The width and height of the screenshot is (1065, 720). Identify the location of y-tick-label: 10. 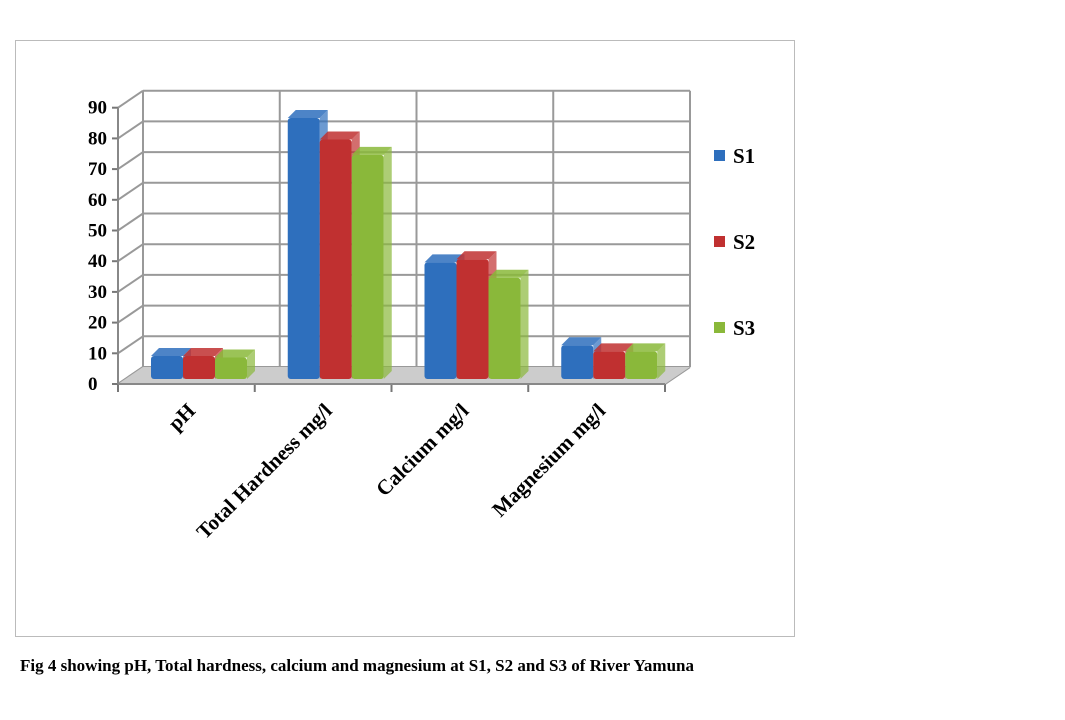
(97, 353).